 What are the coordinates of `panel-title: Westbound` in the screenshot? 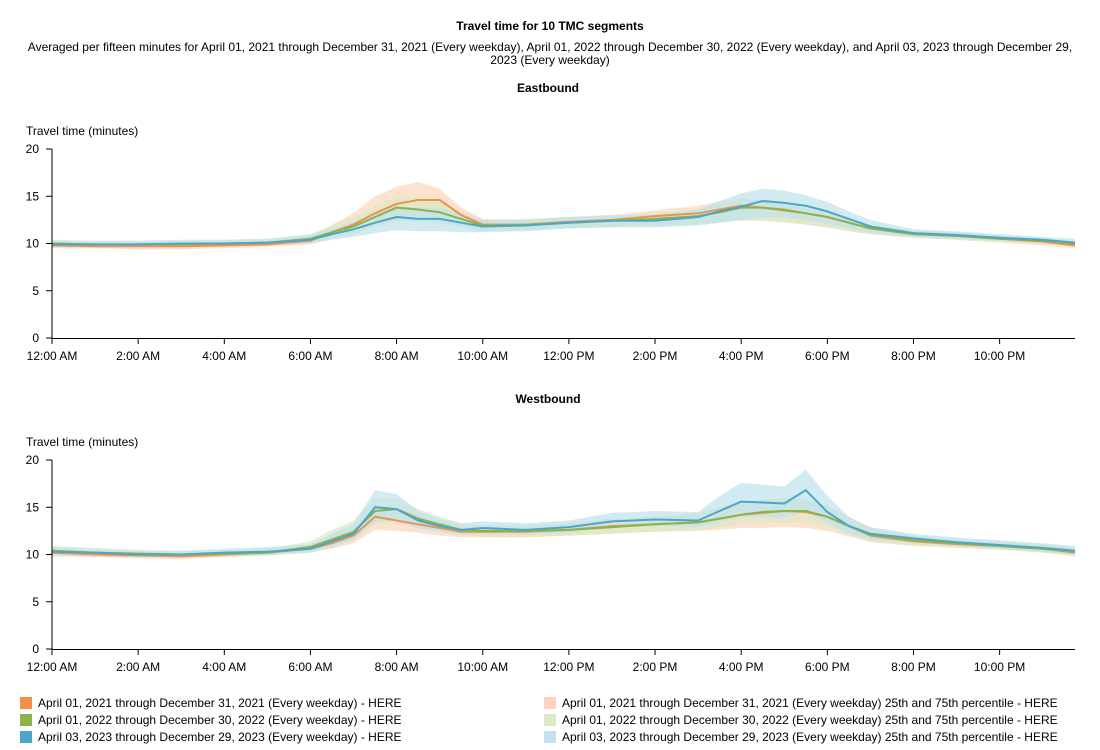 It's located at (547, 399).